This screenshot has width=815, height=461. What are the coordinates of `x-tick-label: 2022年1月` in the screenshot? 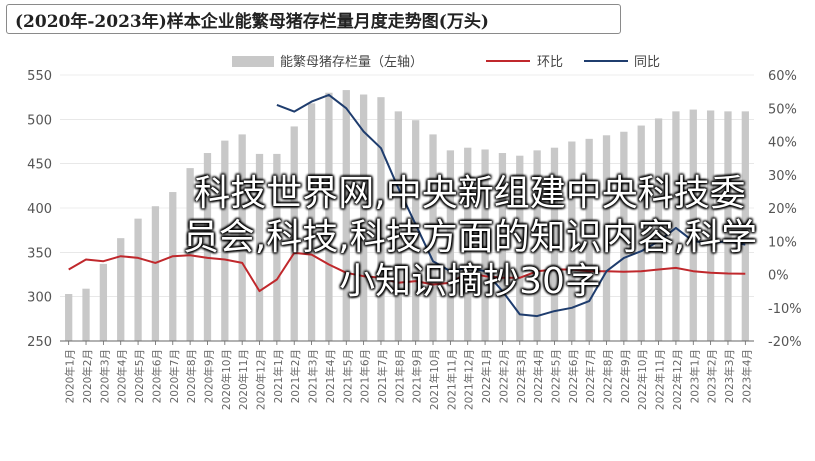 It's located at (486, 376).